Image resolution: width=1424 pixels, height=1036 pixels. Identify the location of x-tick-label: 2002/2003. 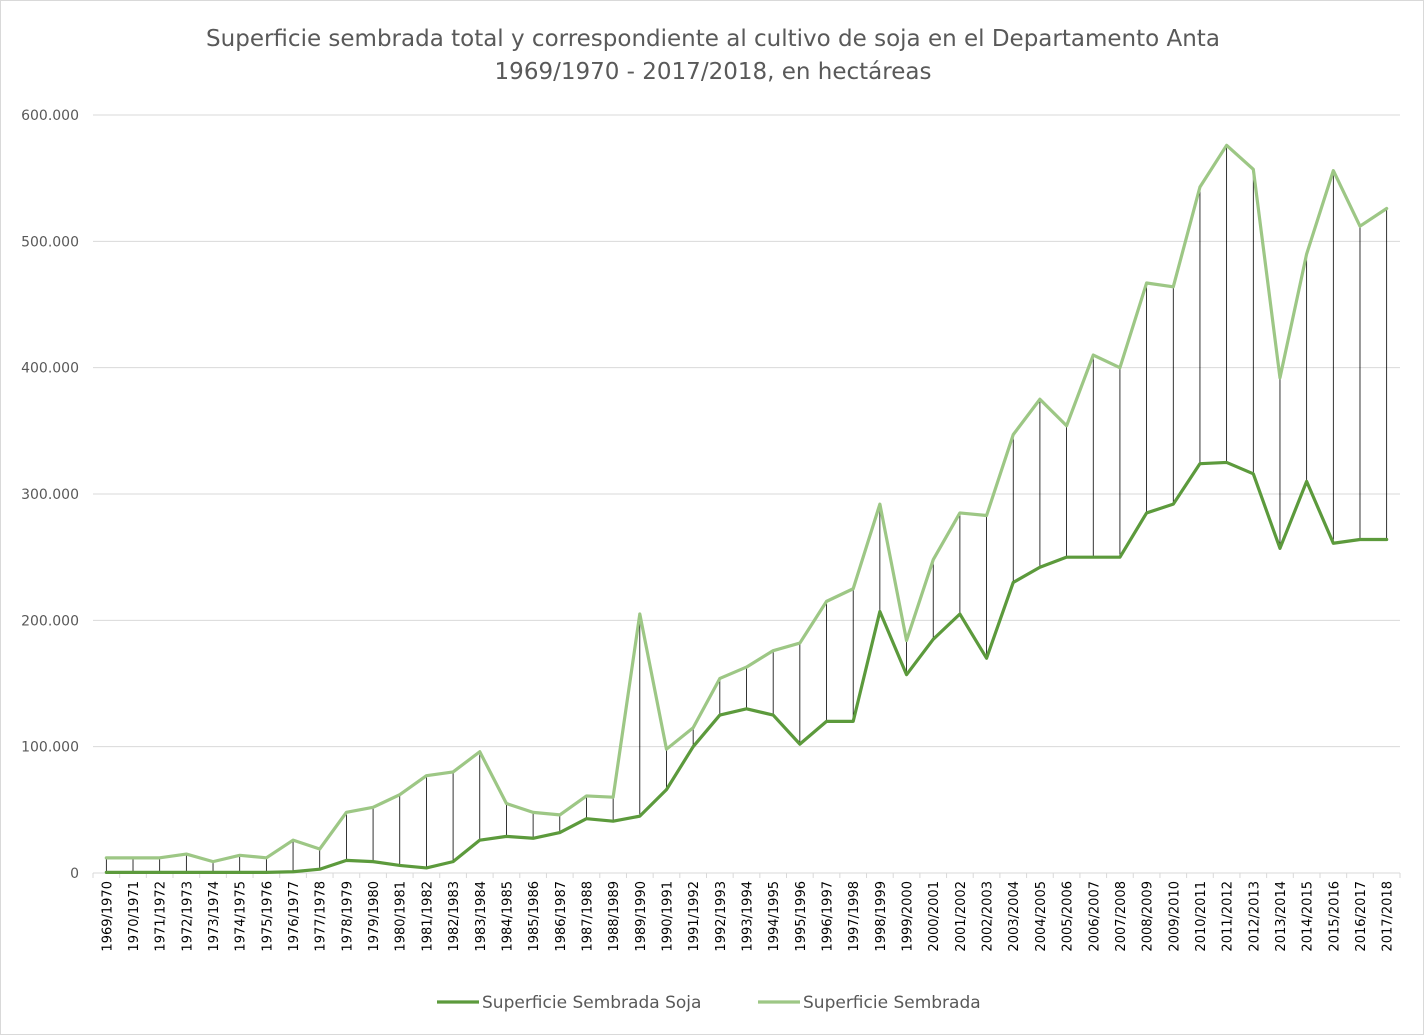
(988, 916).